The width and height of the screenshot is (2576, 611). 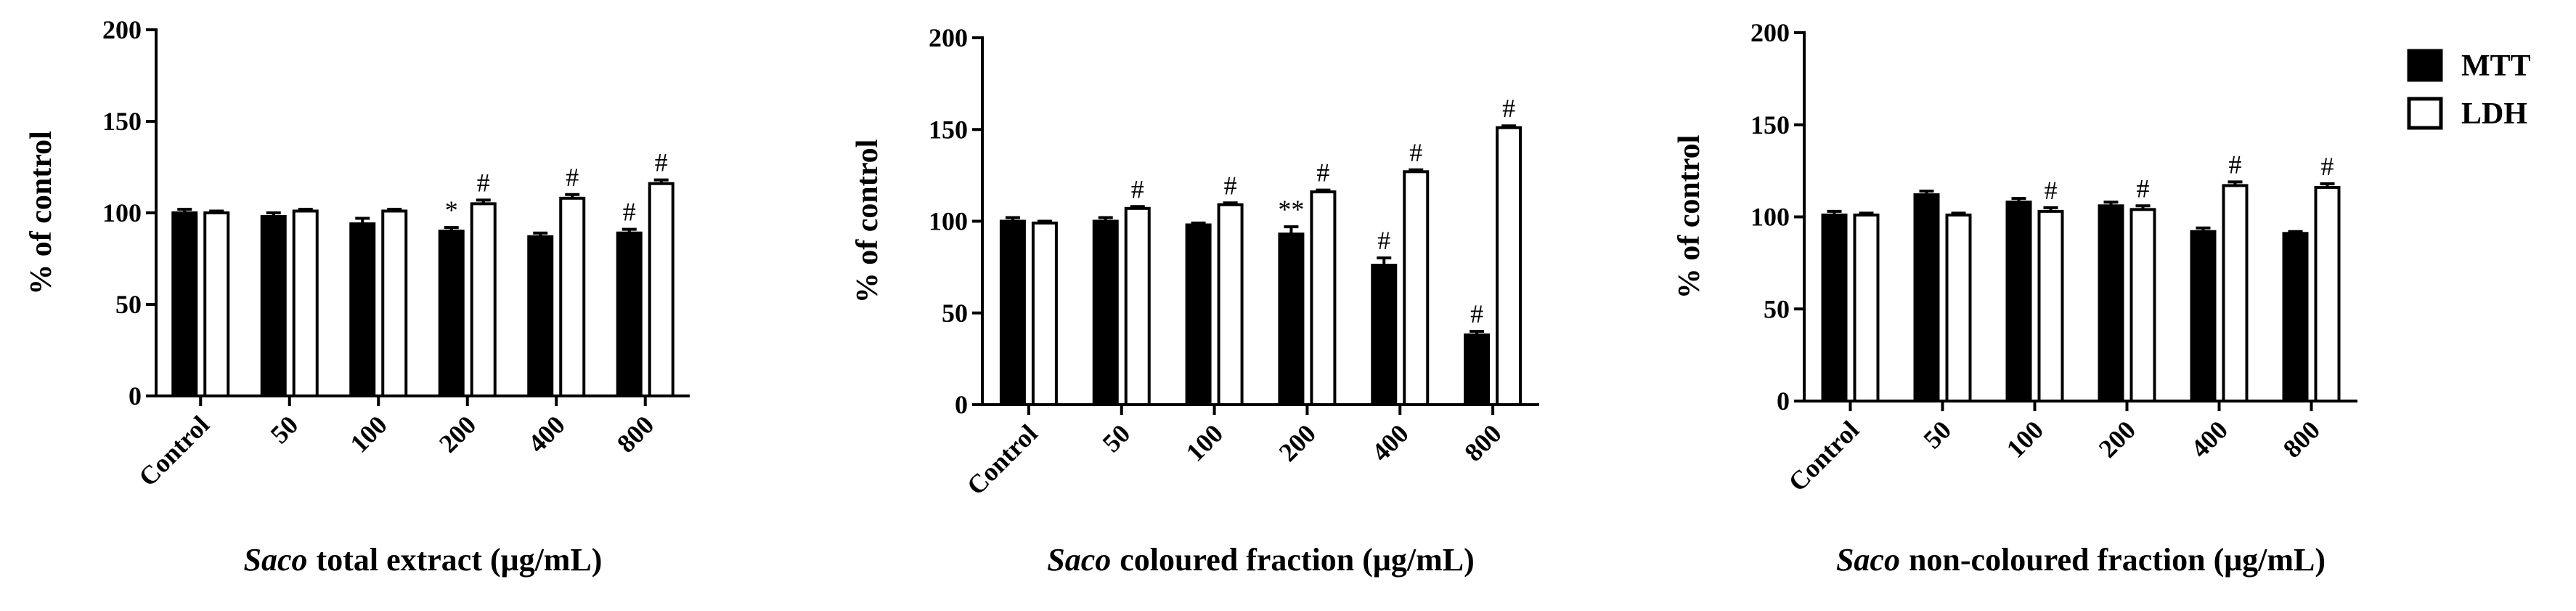 I want to click on significance-label: *, so click(x=451, y=209).